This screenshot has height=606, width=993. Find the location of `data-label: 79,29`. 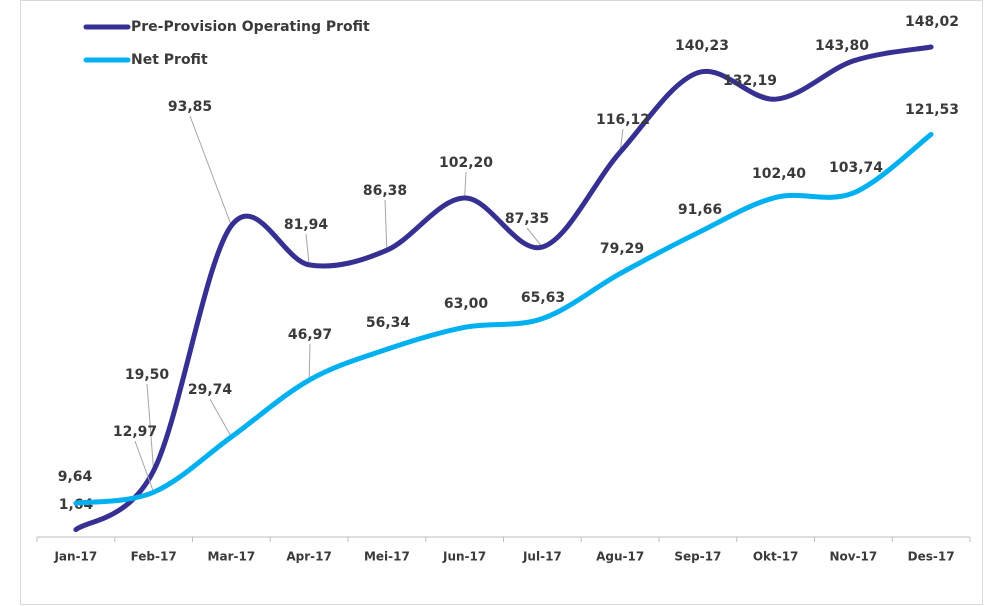

data-label: 79,29 is located at coordinates (622, 249).